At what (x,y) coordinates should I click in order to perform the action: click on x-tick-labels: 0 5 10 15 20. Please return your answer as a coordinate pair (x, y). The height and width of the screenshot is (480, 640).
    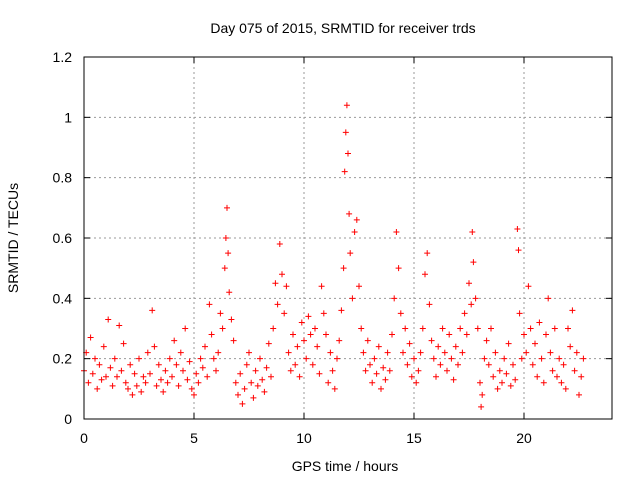
    Looking at the image, I should click on (306, 438).